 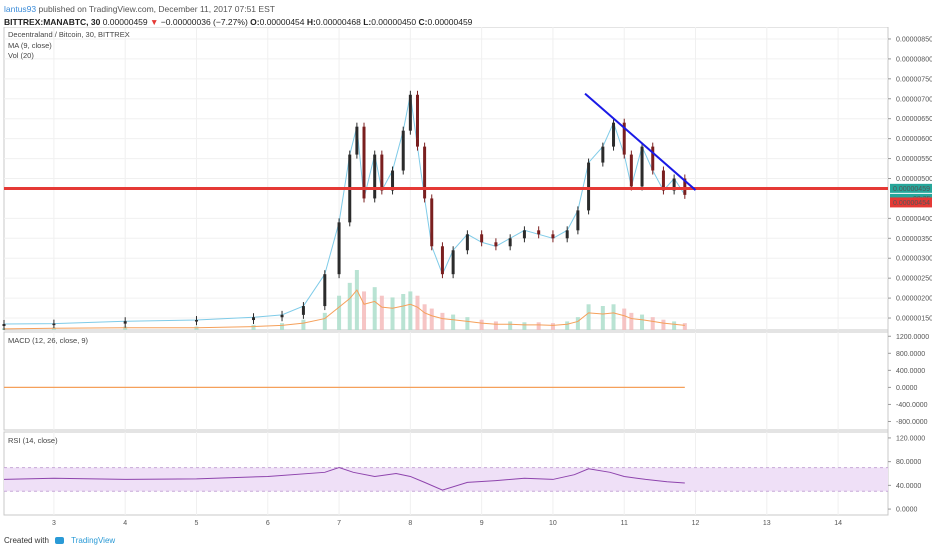 I want to click on tradingview-brand: TradingView, so click(x=93, y=540).